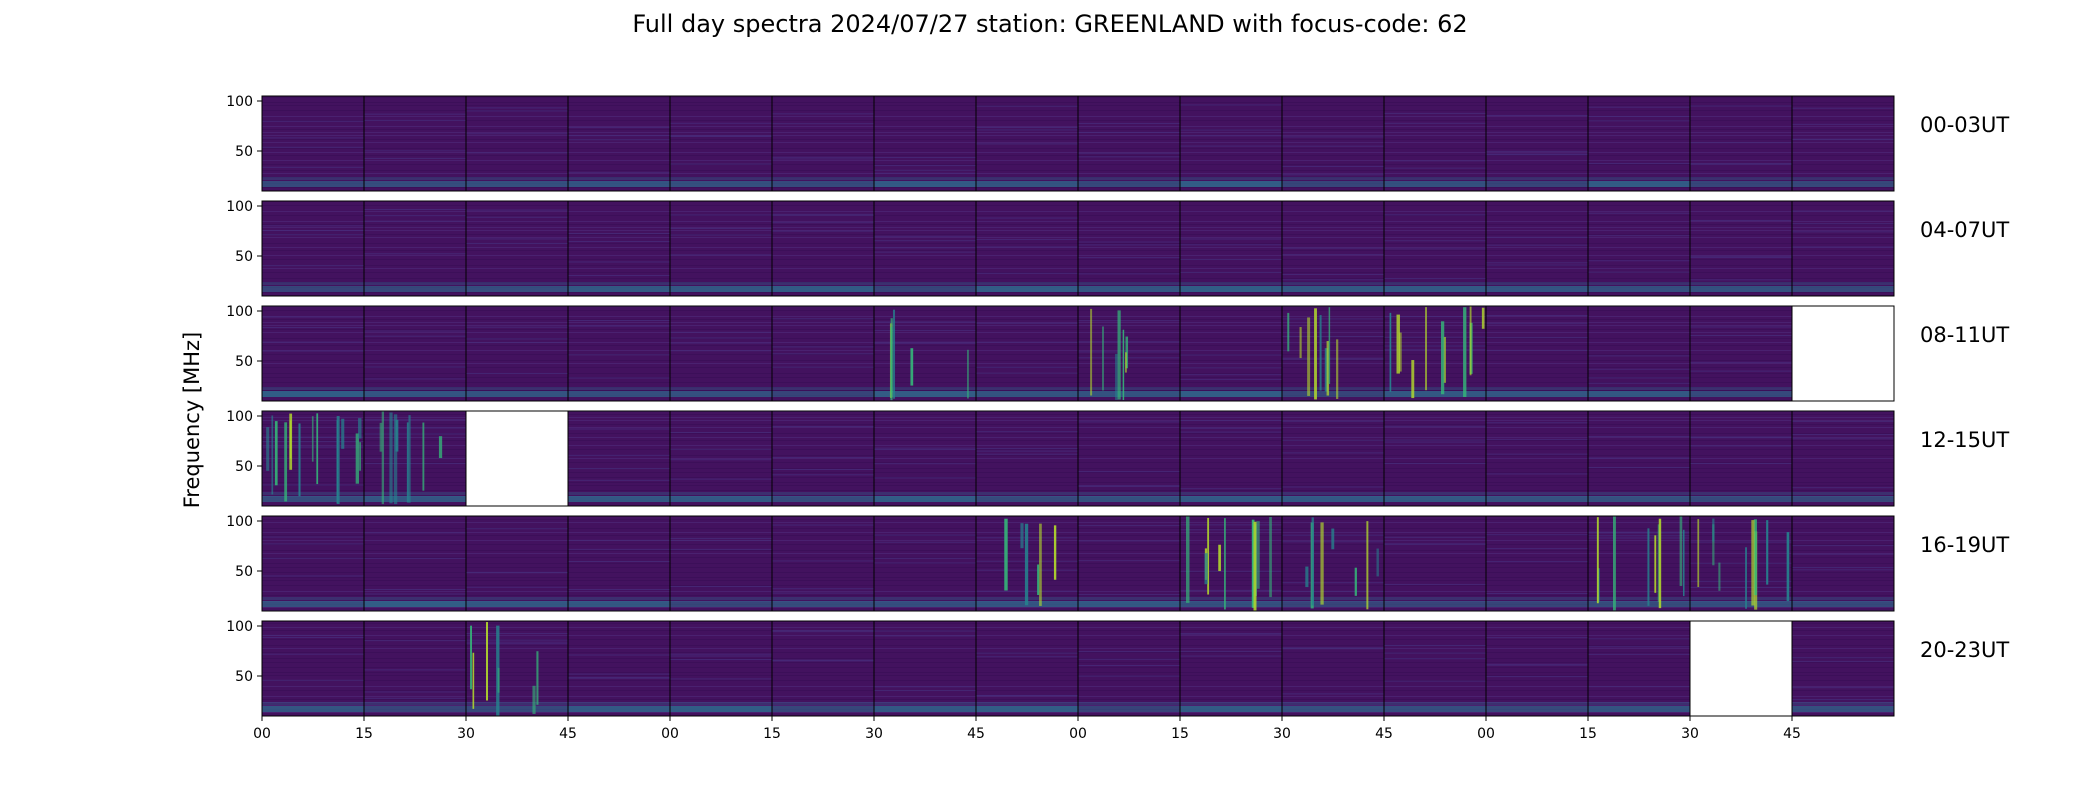  I want to click on row-label: 16-19UT, so click(1964, 545).